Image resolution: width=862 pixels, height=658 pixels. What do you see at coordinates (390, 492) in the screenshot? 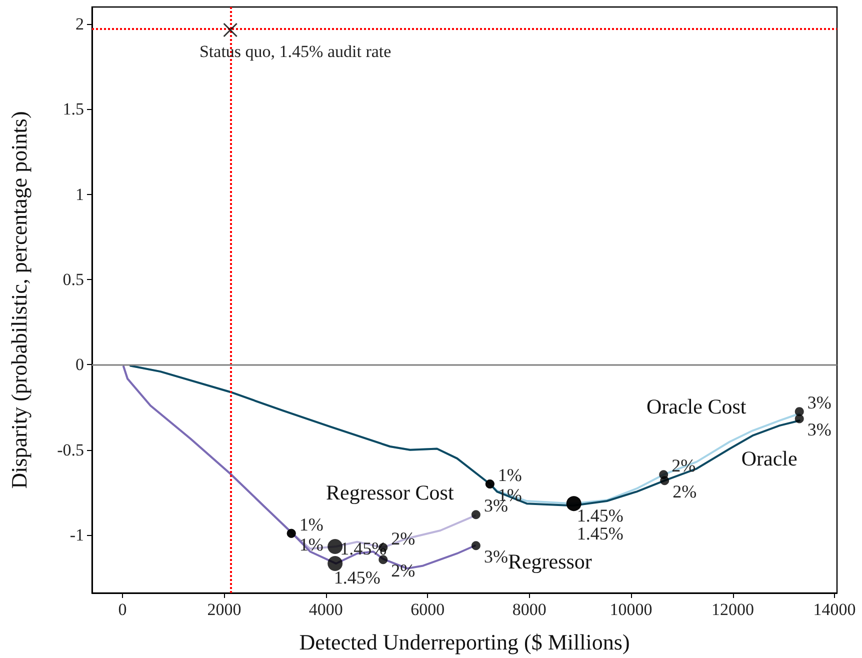
I see `series-label: Regressor Cost` at bounding box center [390, 492].